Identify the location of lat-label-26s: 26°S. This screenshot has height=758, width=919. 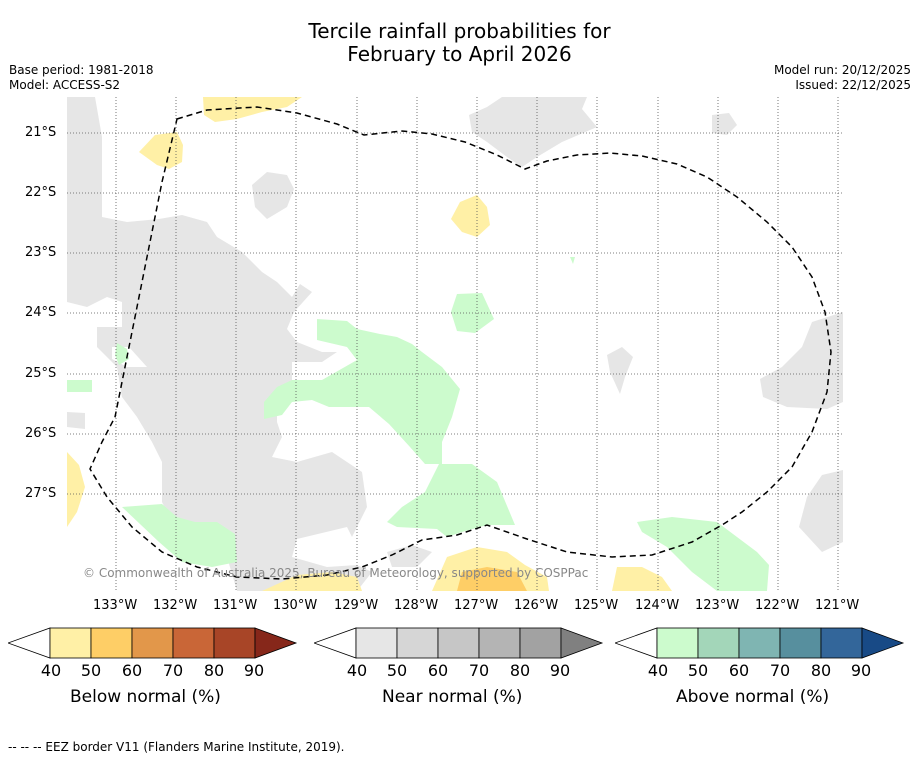
(41, 433).